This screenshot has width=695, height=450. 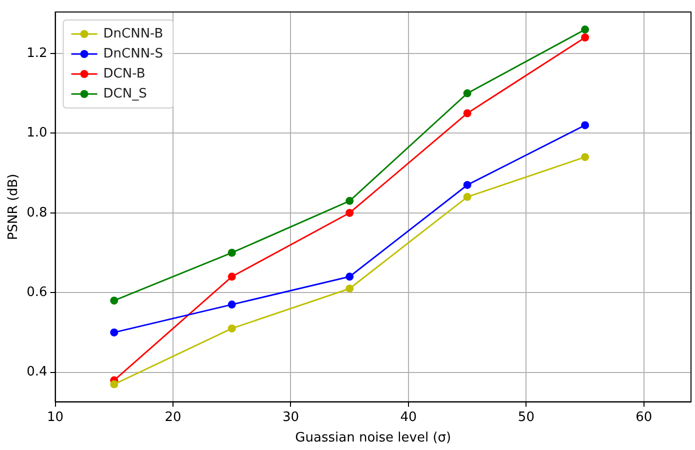 I want to click on y-axis-title: PSNR (dB), so click(x=14, y=207).